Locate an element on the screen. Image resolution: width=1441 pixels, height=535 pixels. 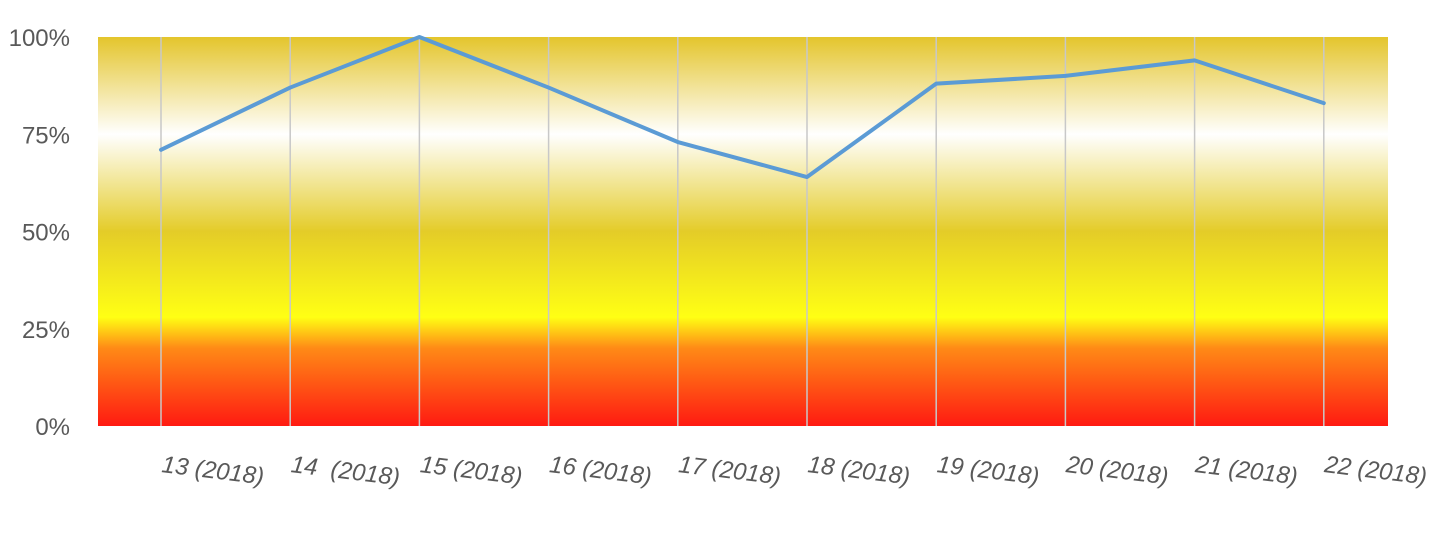
y-tick-label: 25% is located at coordinates (46, 330).